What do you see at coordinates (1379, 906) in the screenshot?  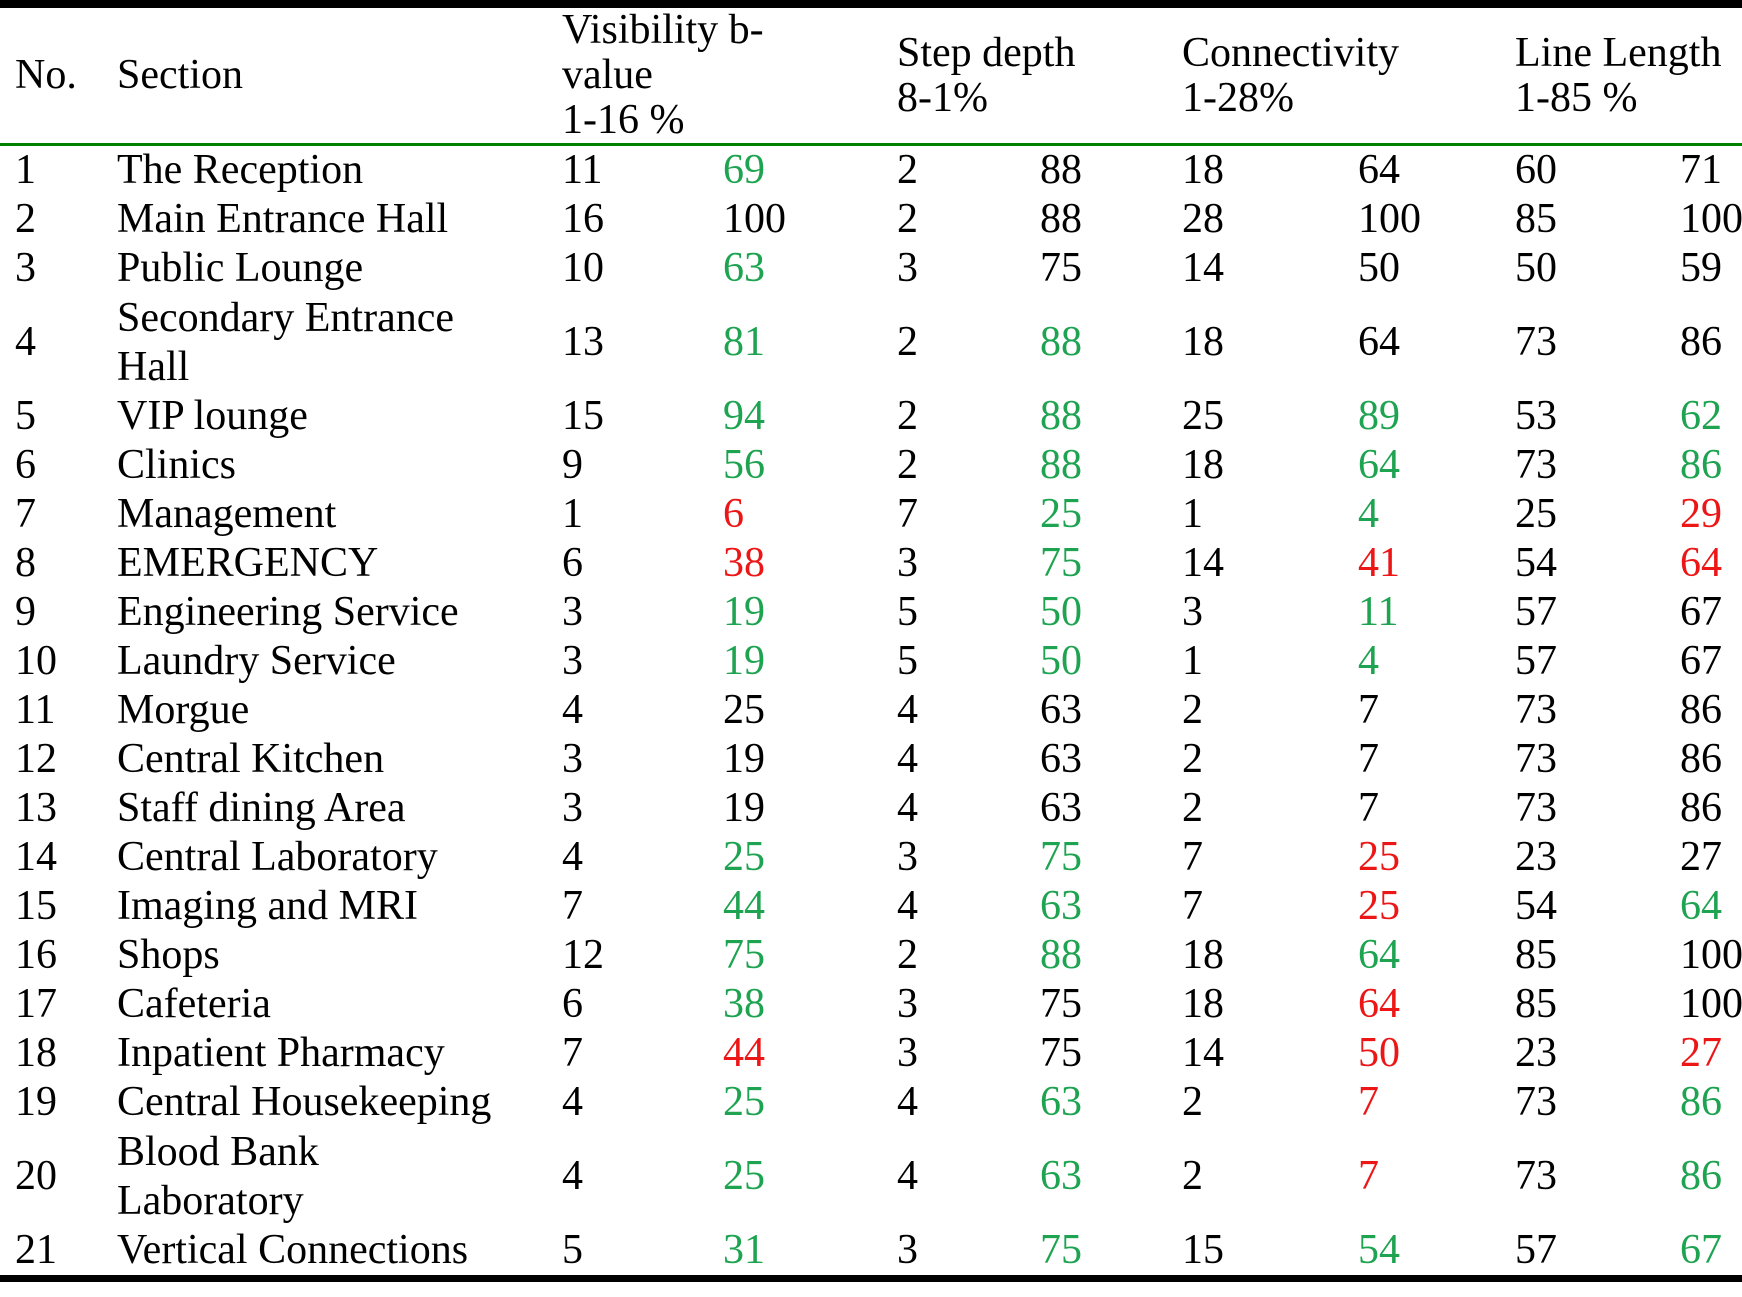 I see `connectivity-percent: 25` at bounding box center [1379, 906].